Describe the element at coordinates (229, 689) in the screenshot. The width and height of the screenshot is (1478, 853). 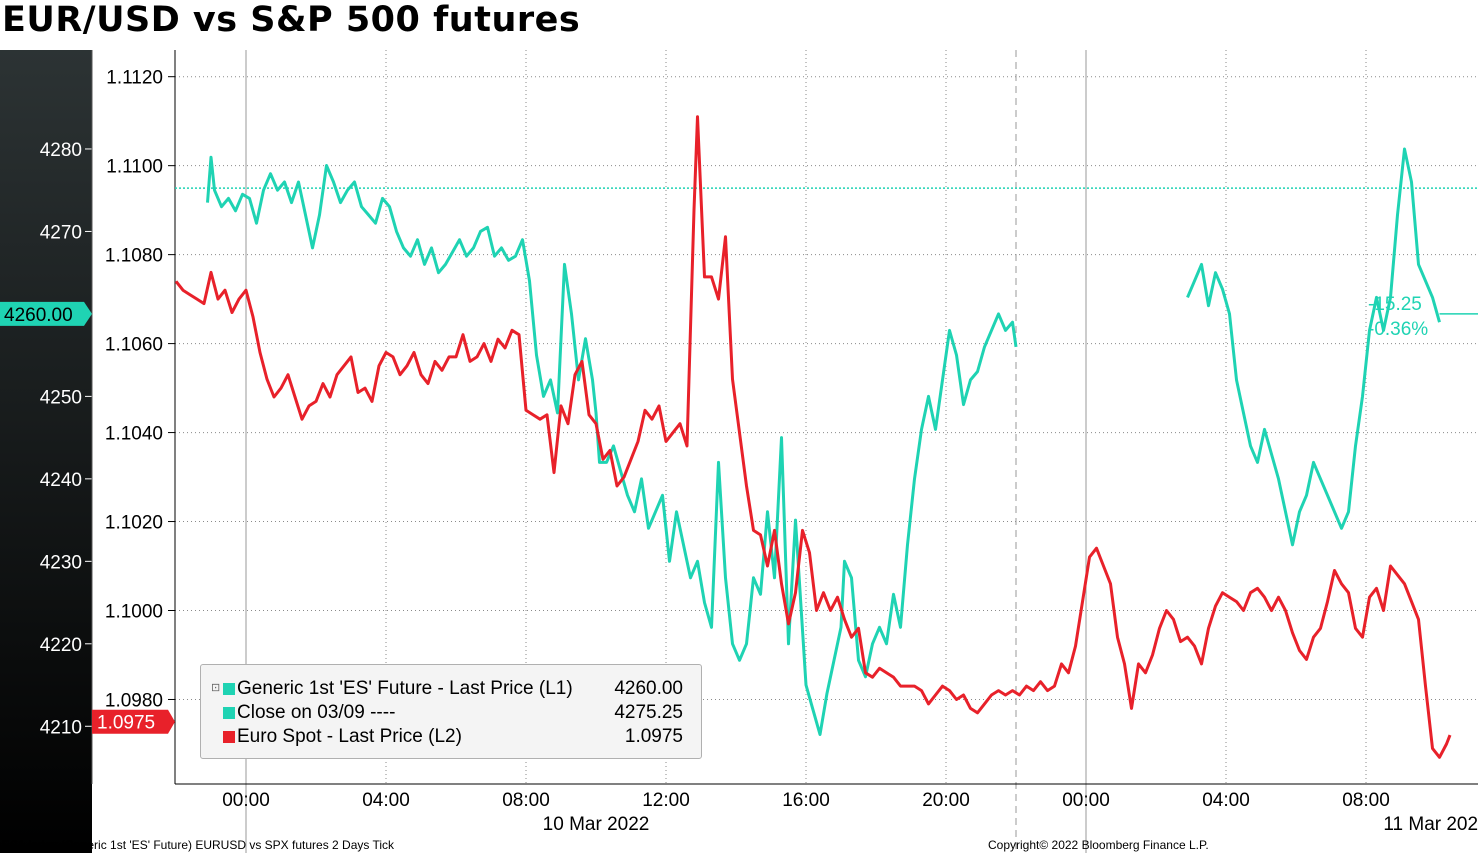
I see `legend-swatch-es` at that location.